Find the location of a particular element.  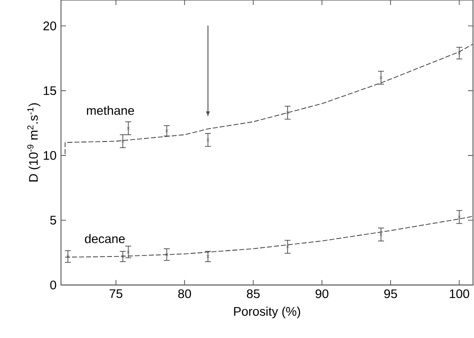

x-tick-label: 95 is located at coordinates (391, 293).